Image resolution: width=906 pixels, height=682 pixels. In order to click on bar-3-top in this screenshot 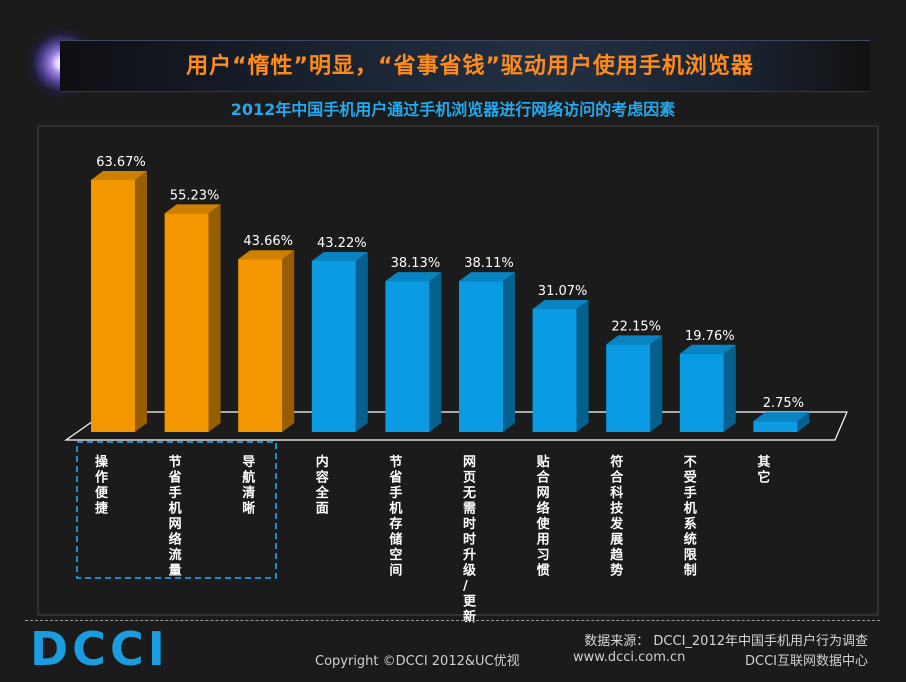, I will do `click(266, 255)`.